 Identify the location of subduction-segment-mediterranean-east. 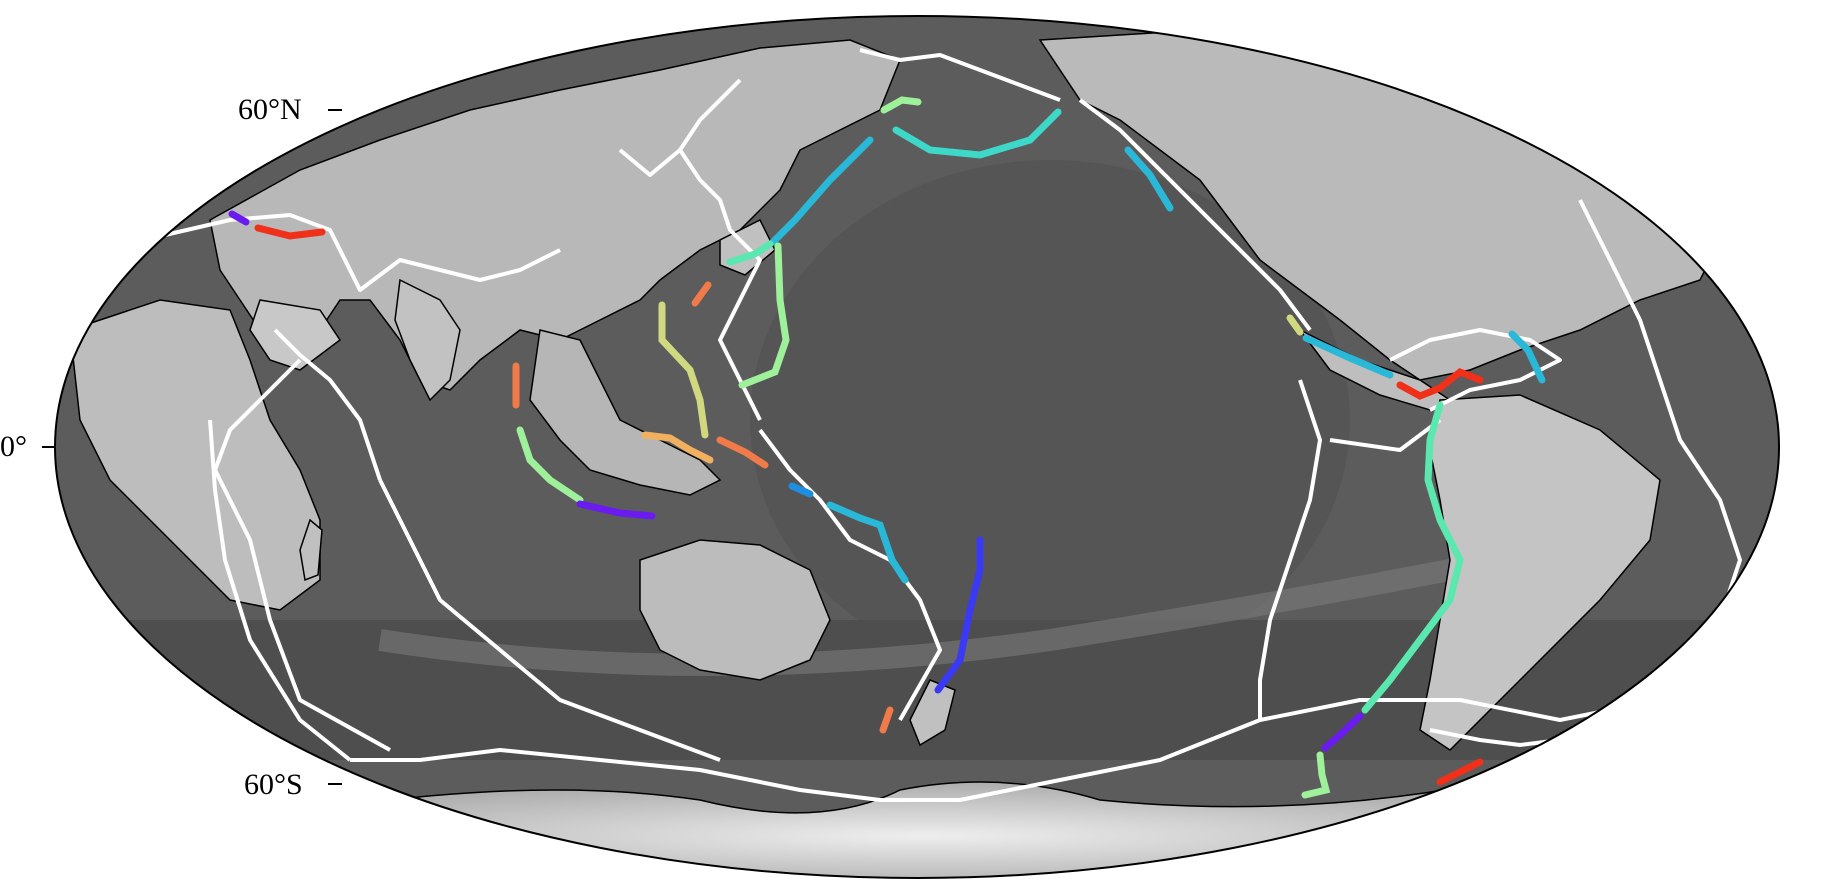
(290, 232).